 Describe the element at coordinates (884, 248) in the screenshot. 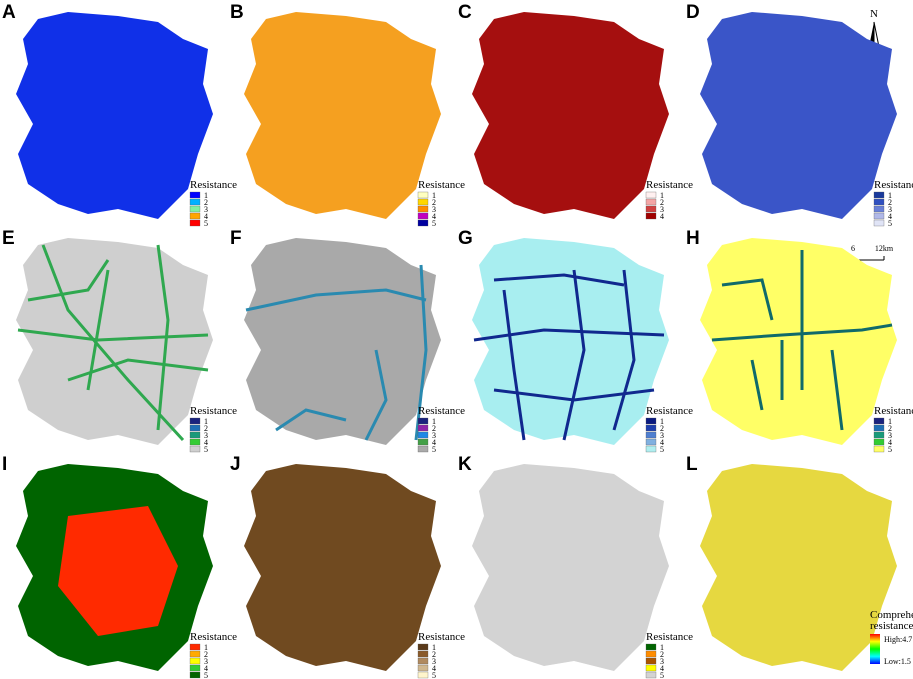

I see `scale-label: 12km` at that location.